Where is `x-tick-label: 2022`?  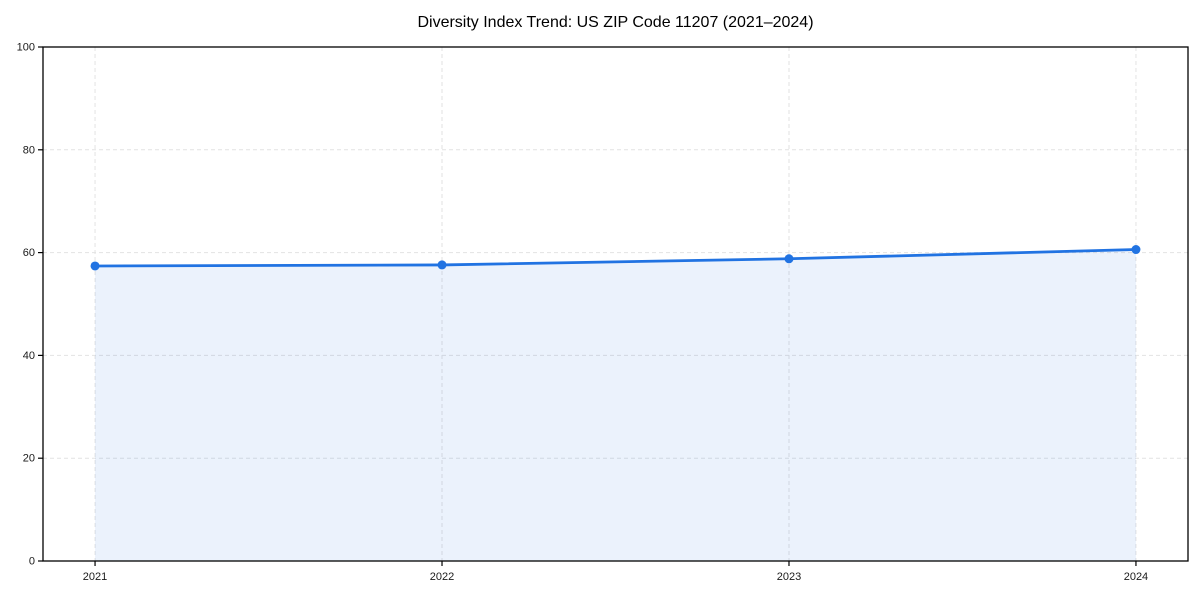
x-tick-label: 2022 is located at coordinates (442, 577).